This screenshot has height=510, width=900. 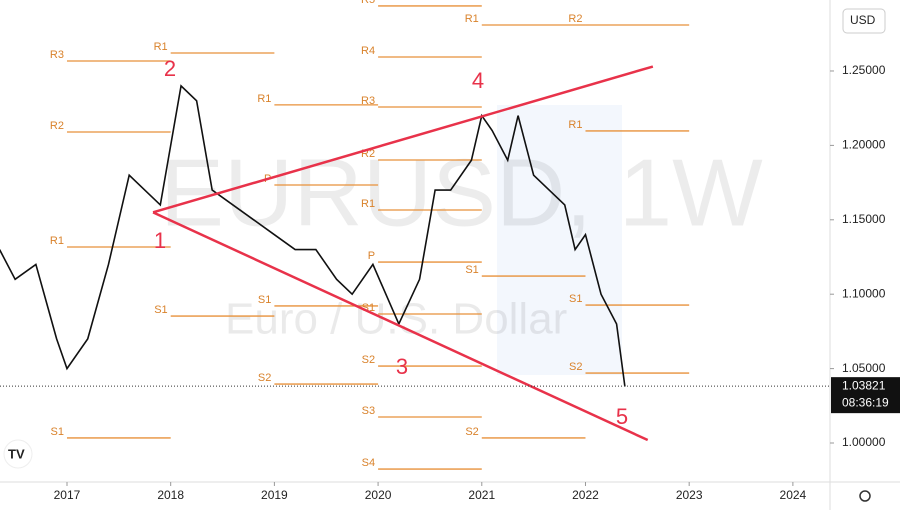 I want to click on pivot-label: P, so click(x=371, y=256).